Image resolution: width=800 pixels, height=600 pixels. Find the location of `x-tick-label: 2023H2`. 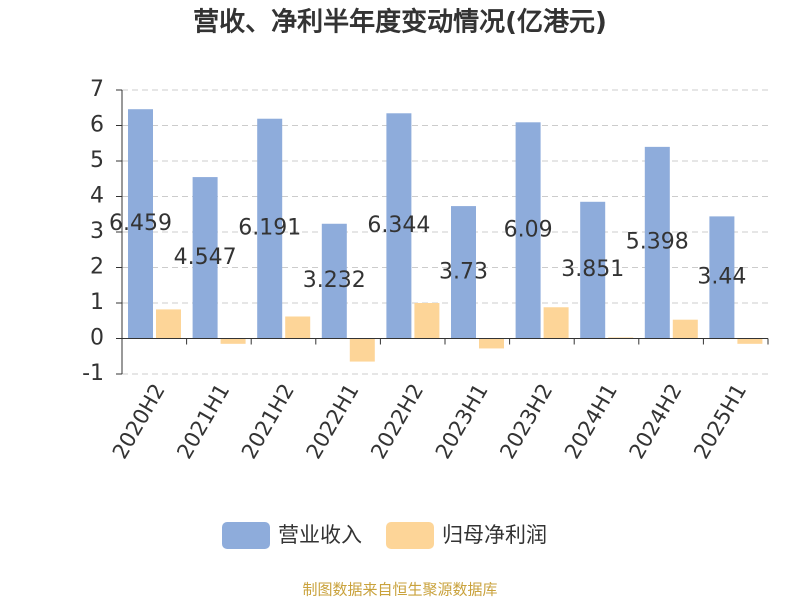

x-tick-label: 2023H2 is located at coordinates (526, 422).